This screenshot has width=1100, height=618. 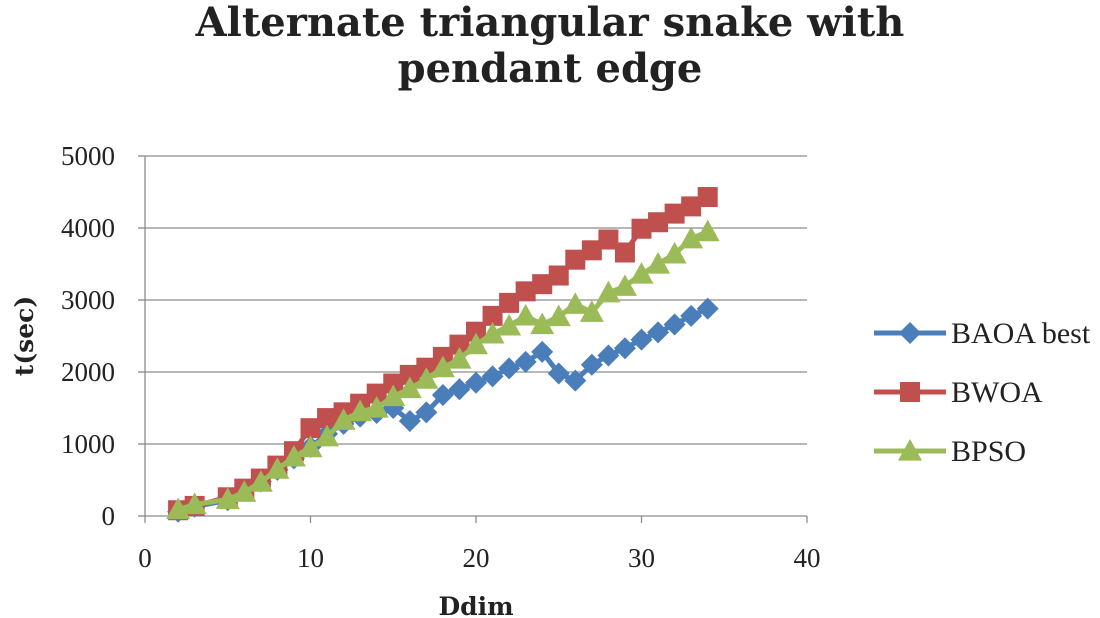 What do you see at coordinates (88, 228) in the screenshot?
I see `y-tick-label: 4000` at bounding box center [88, 228].